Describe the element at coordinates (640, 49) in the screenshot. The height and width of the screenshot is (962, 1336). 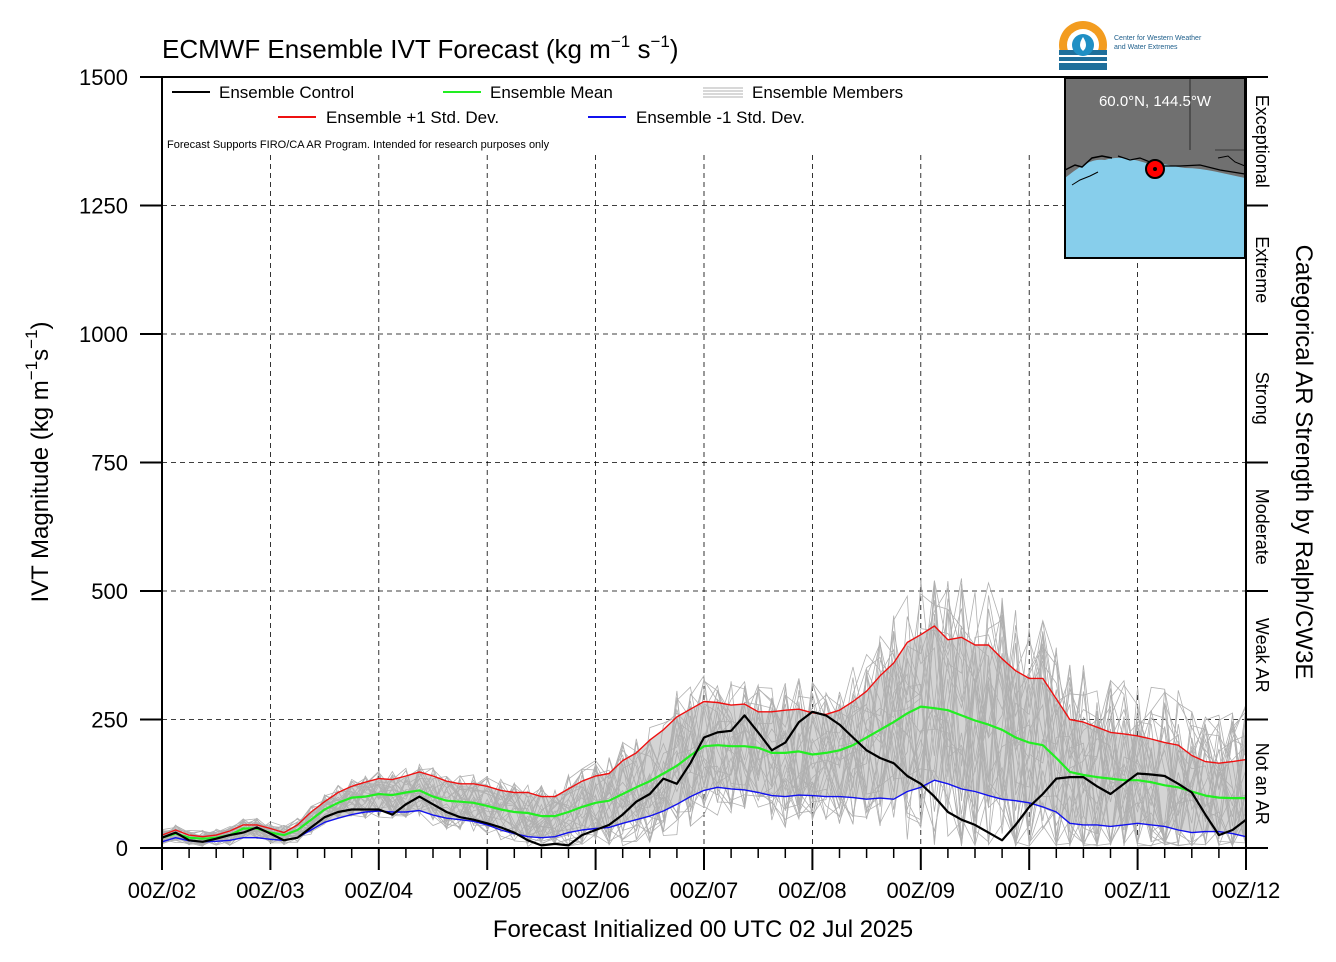
I see `title-mid: s` at that location.